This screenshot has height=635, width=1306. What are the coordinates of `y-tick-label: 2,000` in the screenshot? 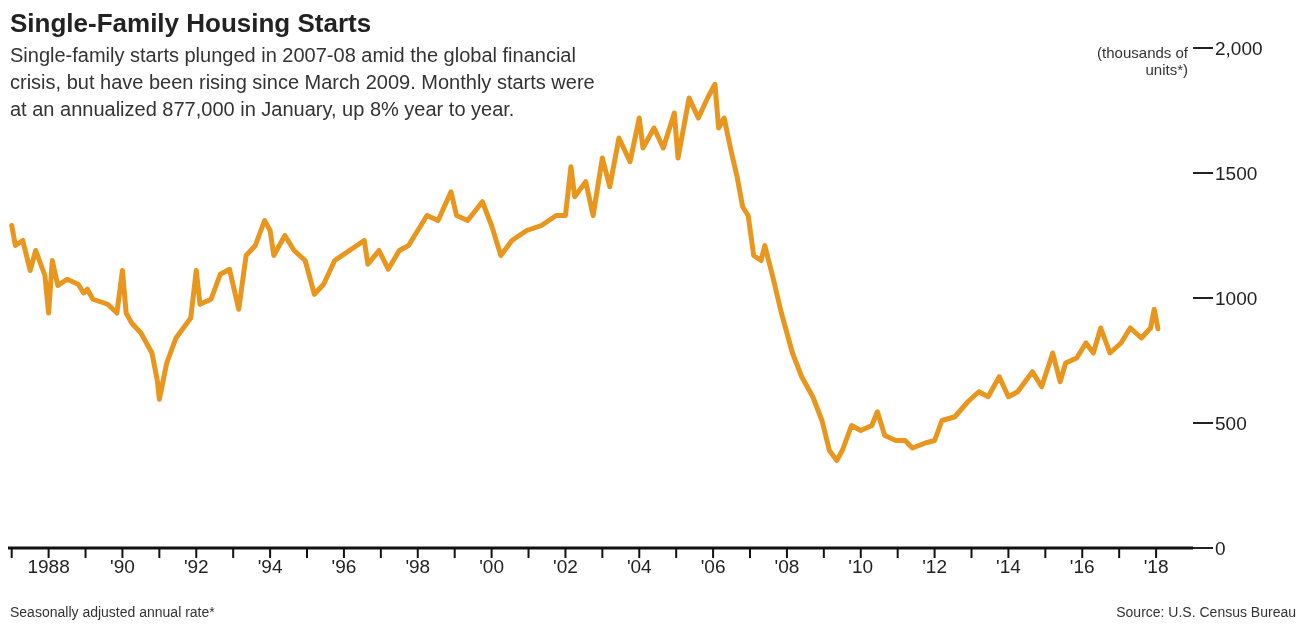 It's located at (1239, 48).